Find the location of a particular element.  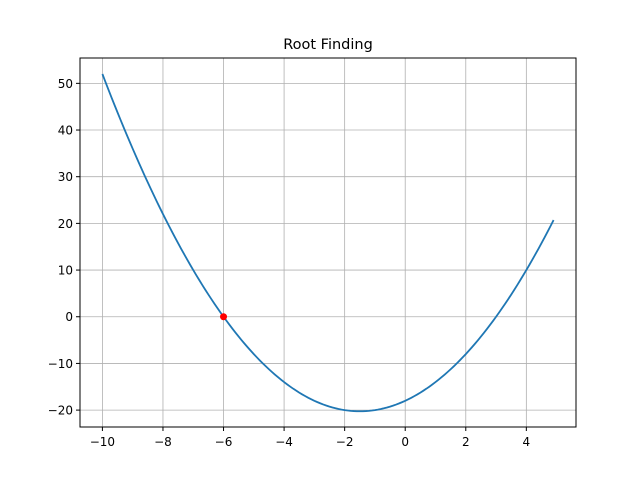

x-tick-label: −4 is located at coordinates (284, 442).